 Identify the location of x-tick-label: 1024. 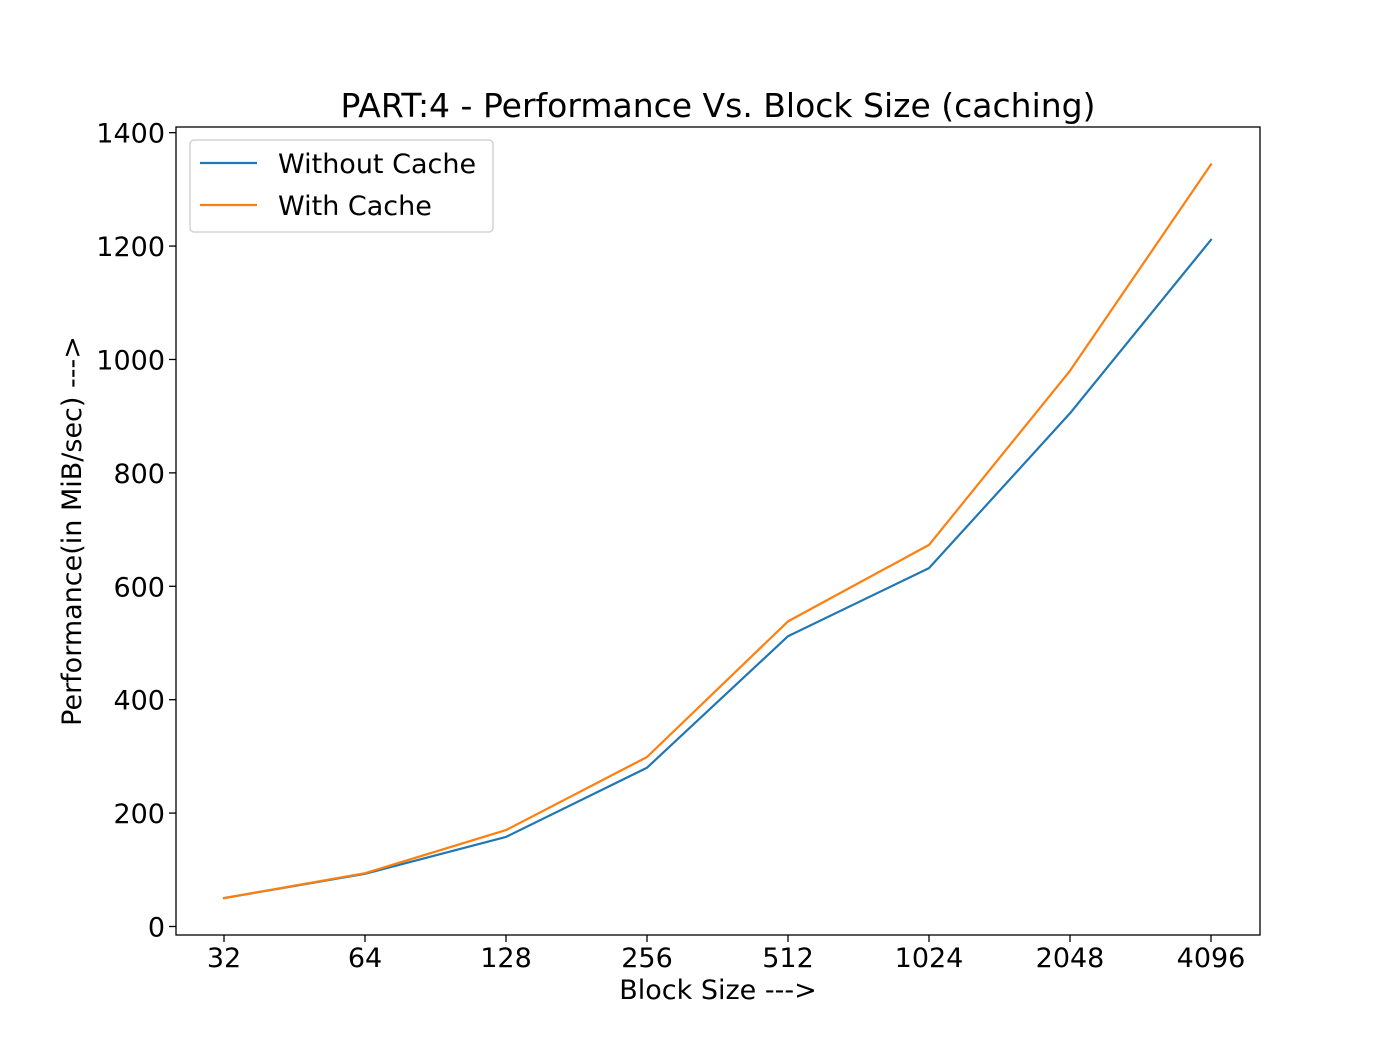
(929, 958).